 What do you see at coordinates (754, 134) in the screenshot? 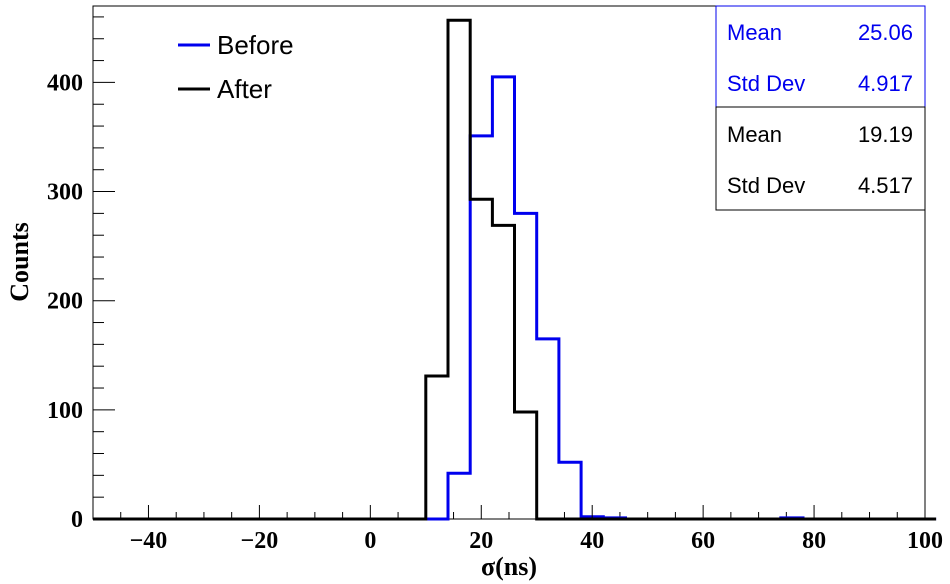
I see `stat-label-mean-after: Mean` at bounding box center [754, 134].